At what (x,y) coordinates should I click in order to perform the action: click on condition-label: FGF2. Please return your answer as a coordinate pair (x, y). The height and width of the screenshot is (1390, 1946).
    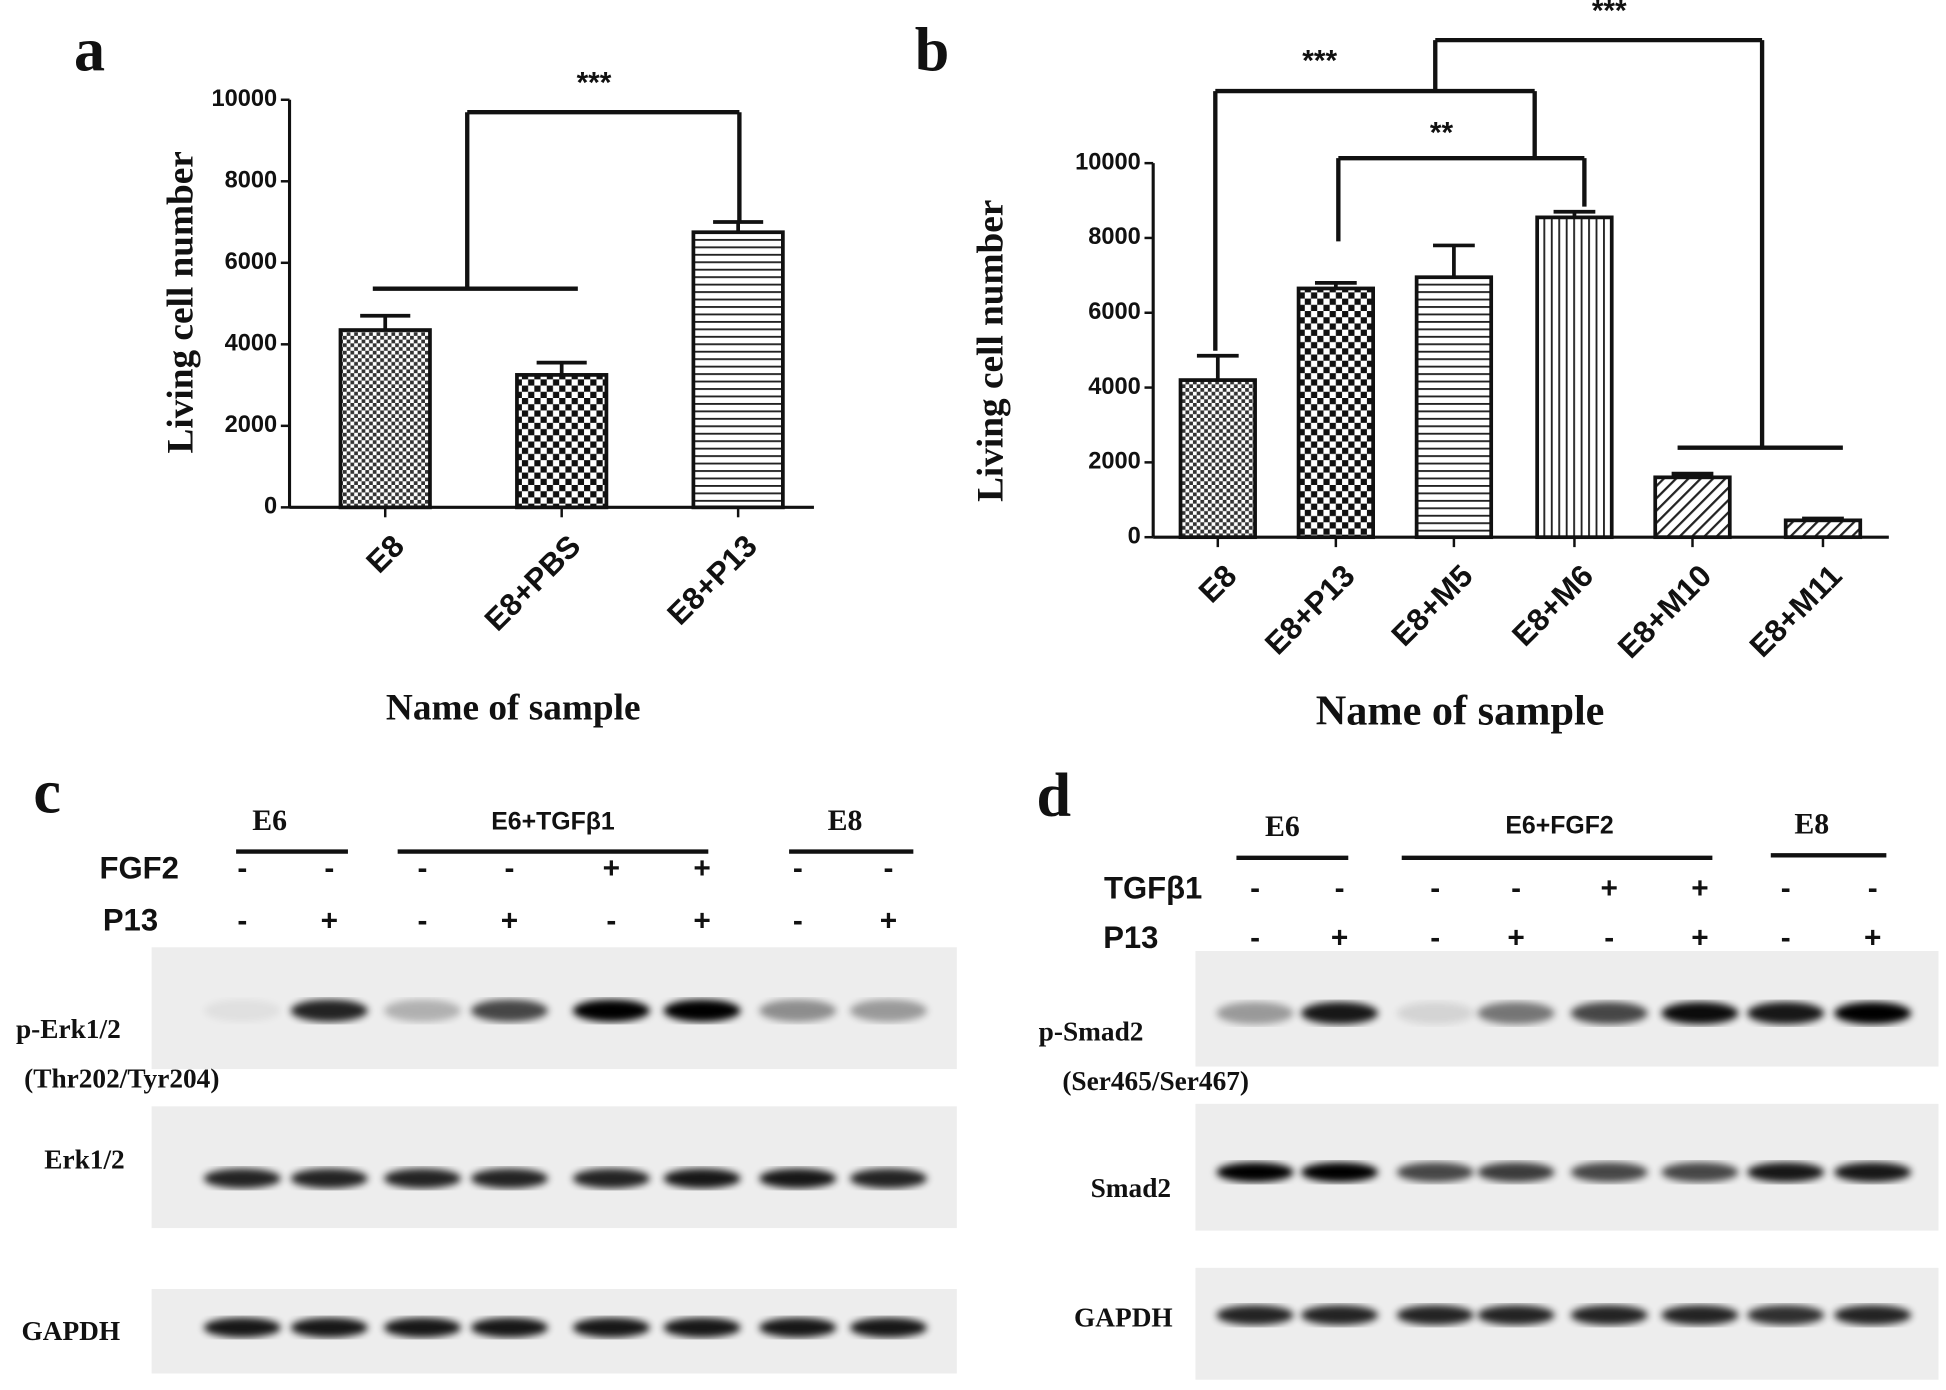
    Looking at the image, I should click on (138, 867).